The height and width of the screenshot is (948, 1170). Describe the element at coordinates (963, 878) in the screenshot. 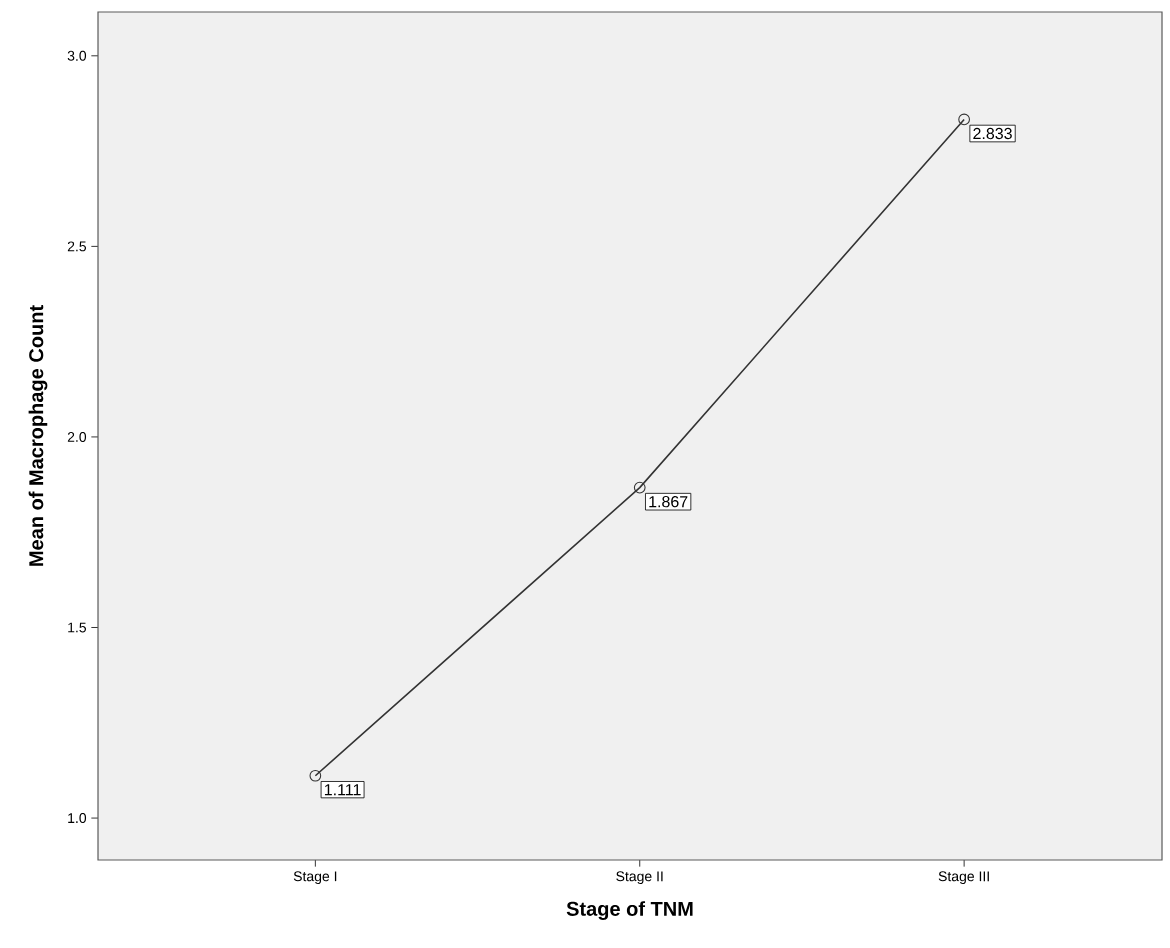

I see `x-tick-label: Stage III` at that location.